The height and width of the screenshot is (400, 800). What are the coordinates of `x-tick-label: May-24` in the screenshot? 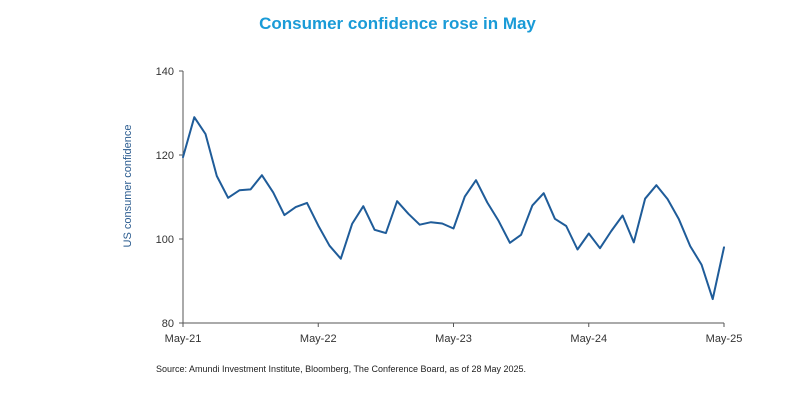 It's located at (588, 339).